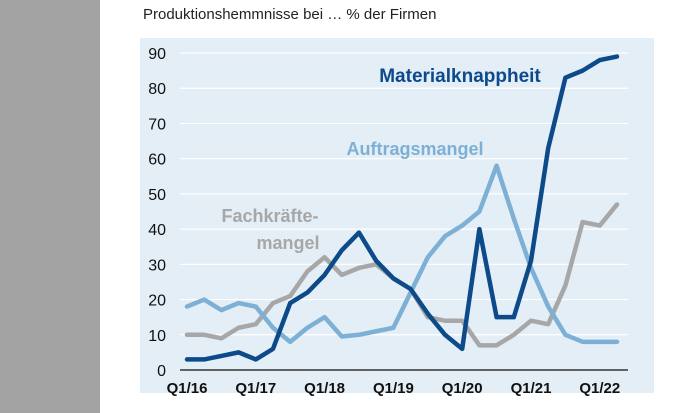  What do you see at coordinates (157, 230) in the screenshot?
I see `y-tick-label: 40` at bounding box center [157, 230].